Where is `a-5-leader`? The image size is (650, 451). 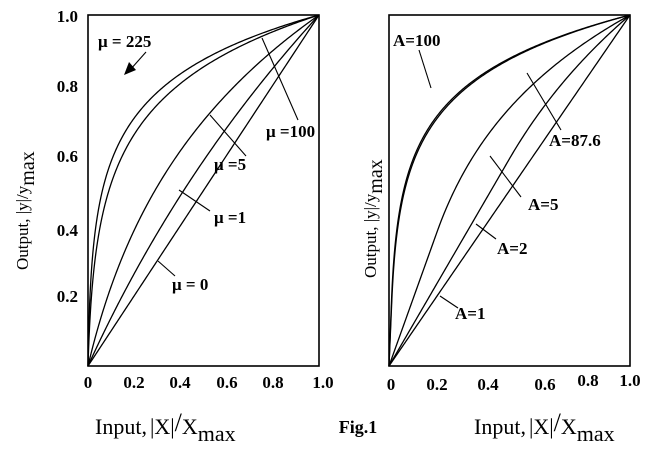
a-5-leader is located at coordinates (505, 176).